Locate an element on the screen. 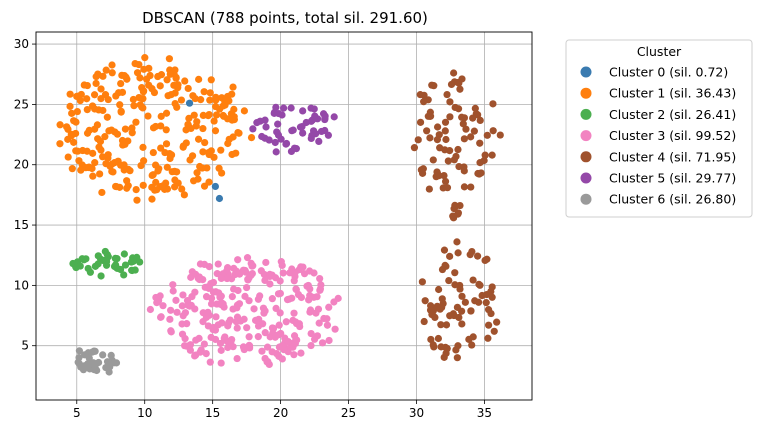 This screenshot has height=435, width=766. x-tick-label: 10 is located at coordinates (144, 413).